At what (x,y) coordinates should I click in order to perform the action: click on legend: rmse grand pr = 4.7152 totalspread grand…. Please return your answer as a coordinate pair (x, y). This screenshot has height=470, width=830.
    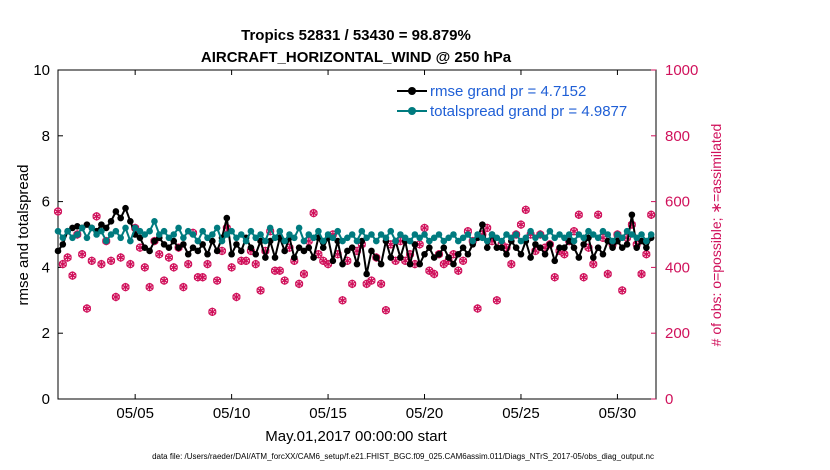
    Looking at the image, I should click on (524, 100).